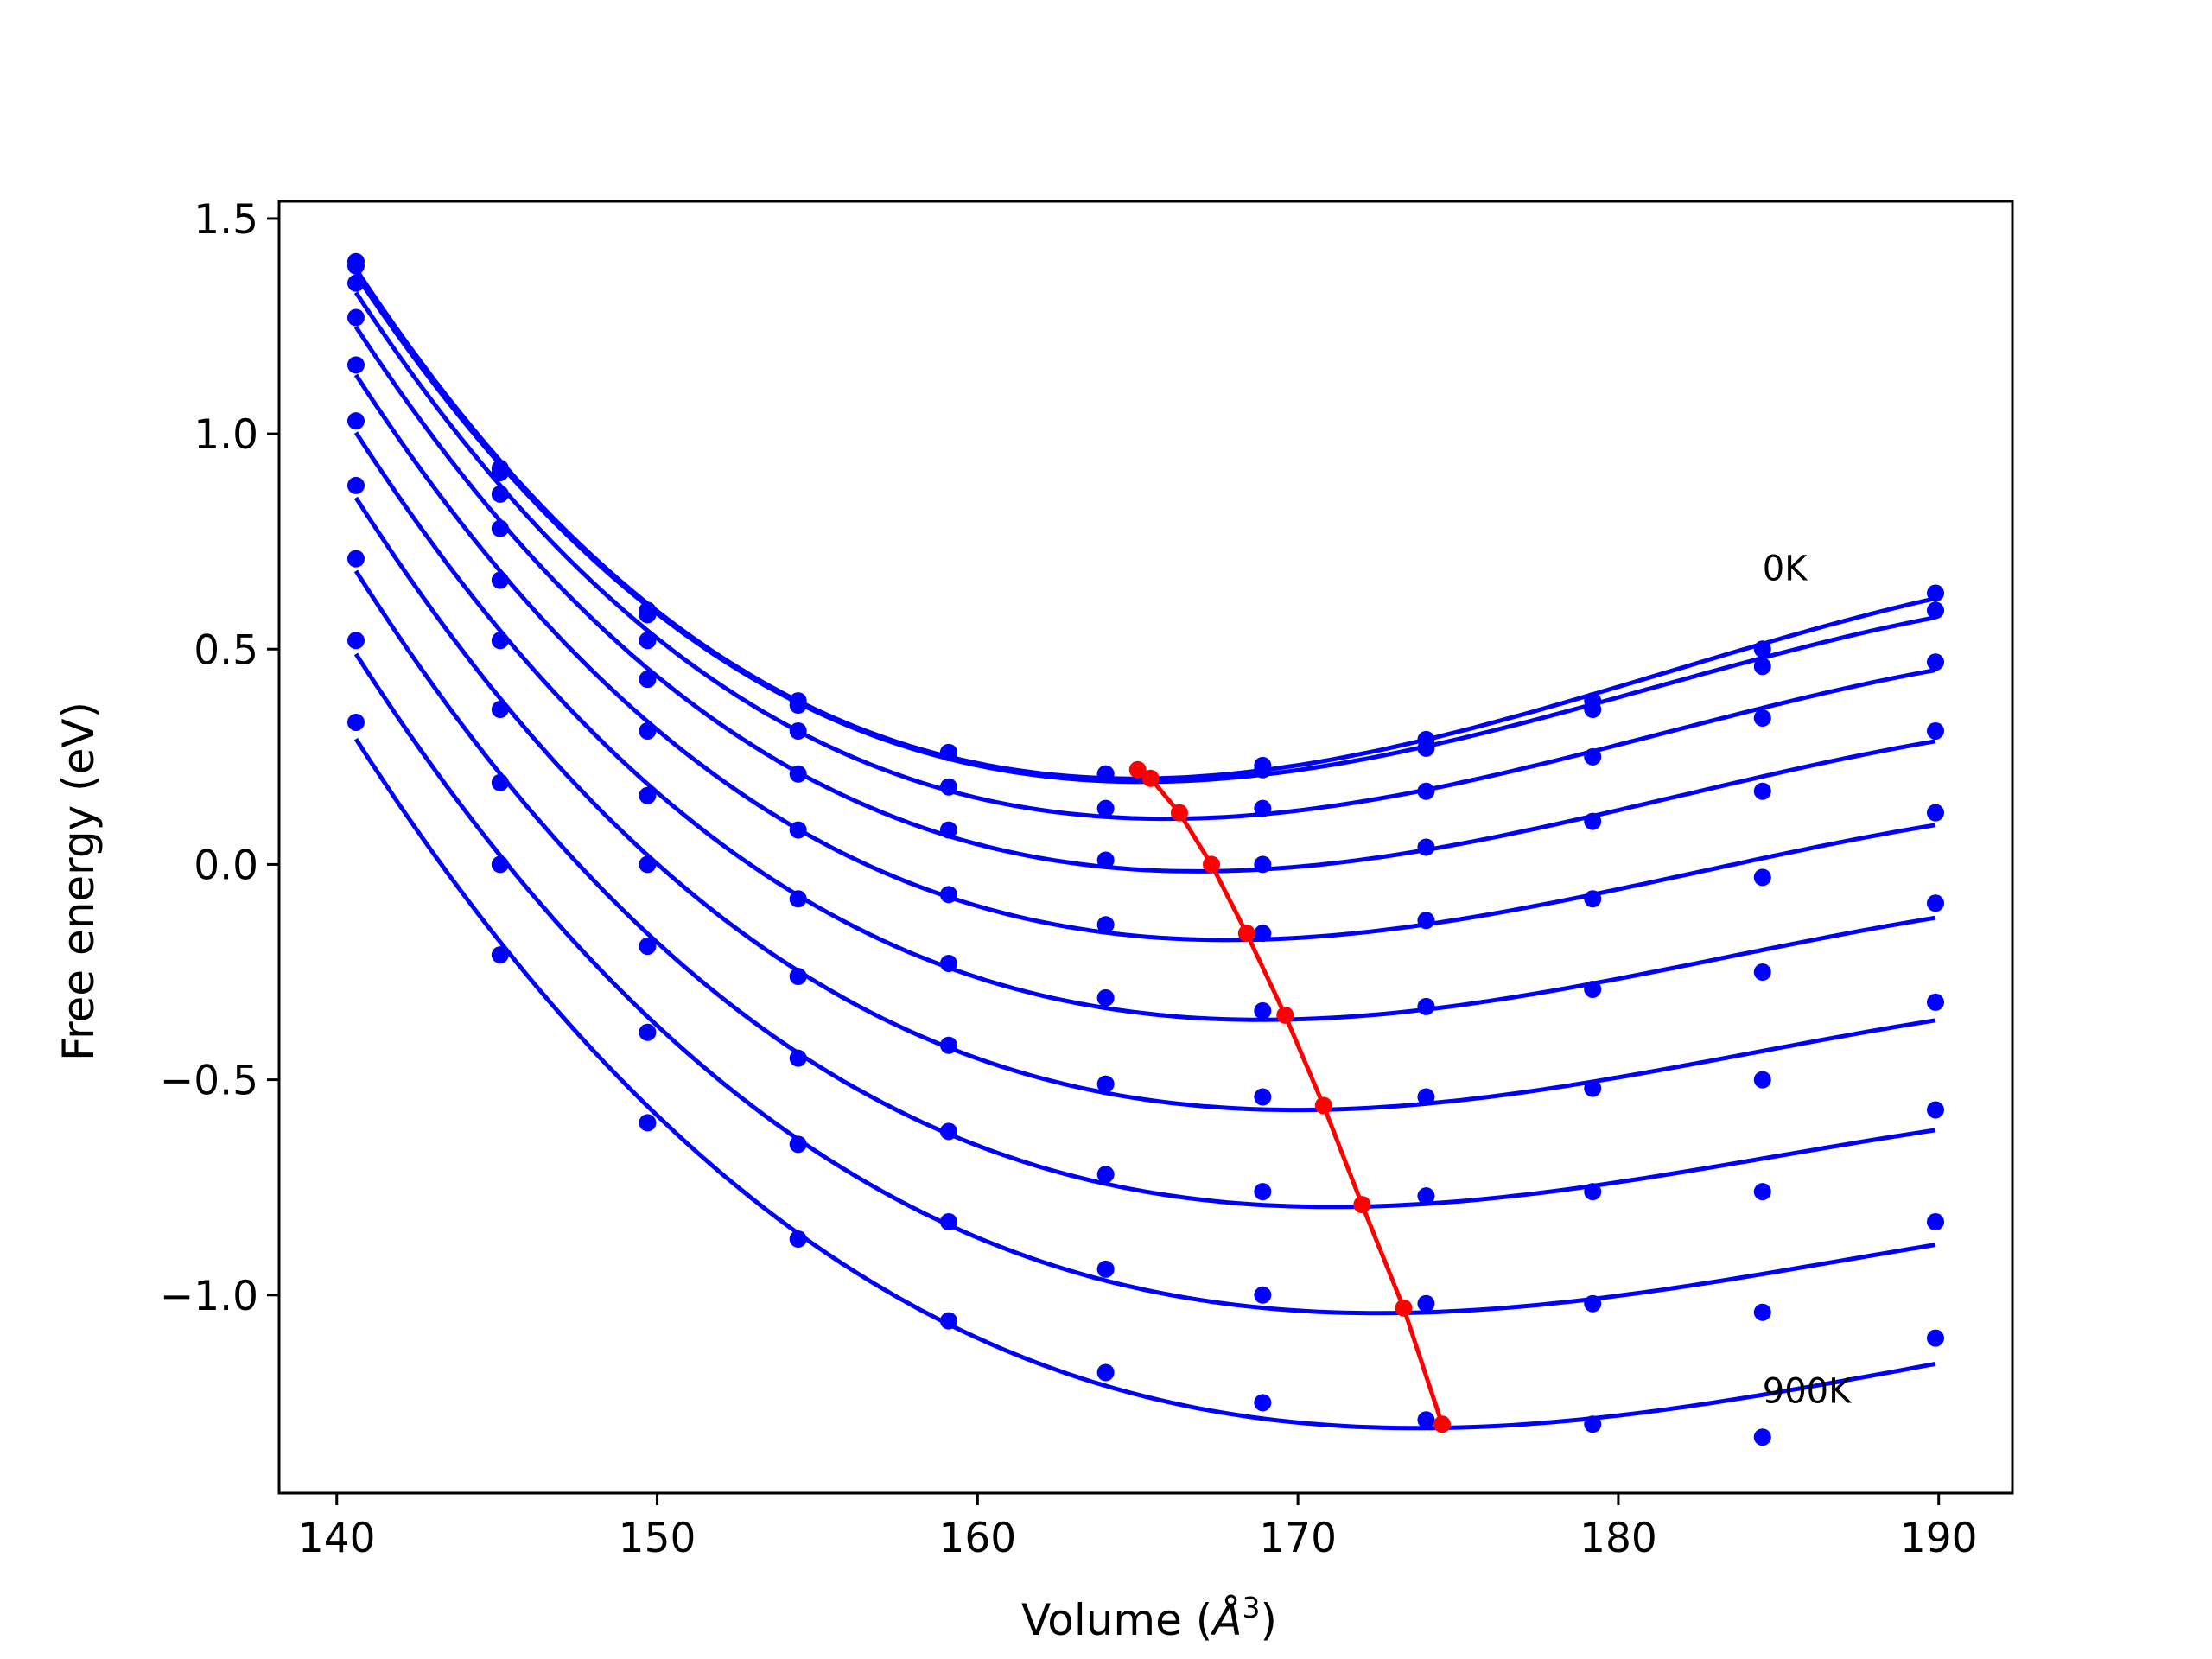  Describe the element at coordinates (657, 1538) in the screenshot. I see `x-tick-label: 150` at that location.